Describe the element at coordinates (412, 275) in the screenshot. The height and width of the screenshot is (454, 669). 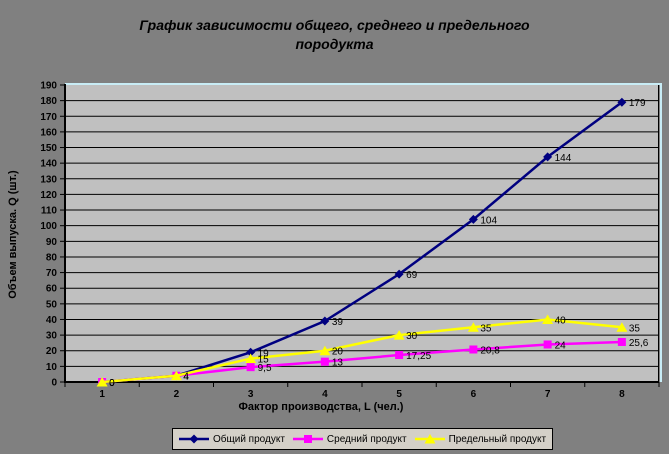
I see `data-label: 69` at that location.